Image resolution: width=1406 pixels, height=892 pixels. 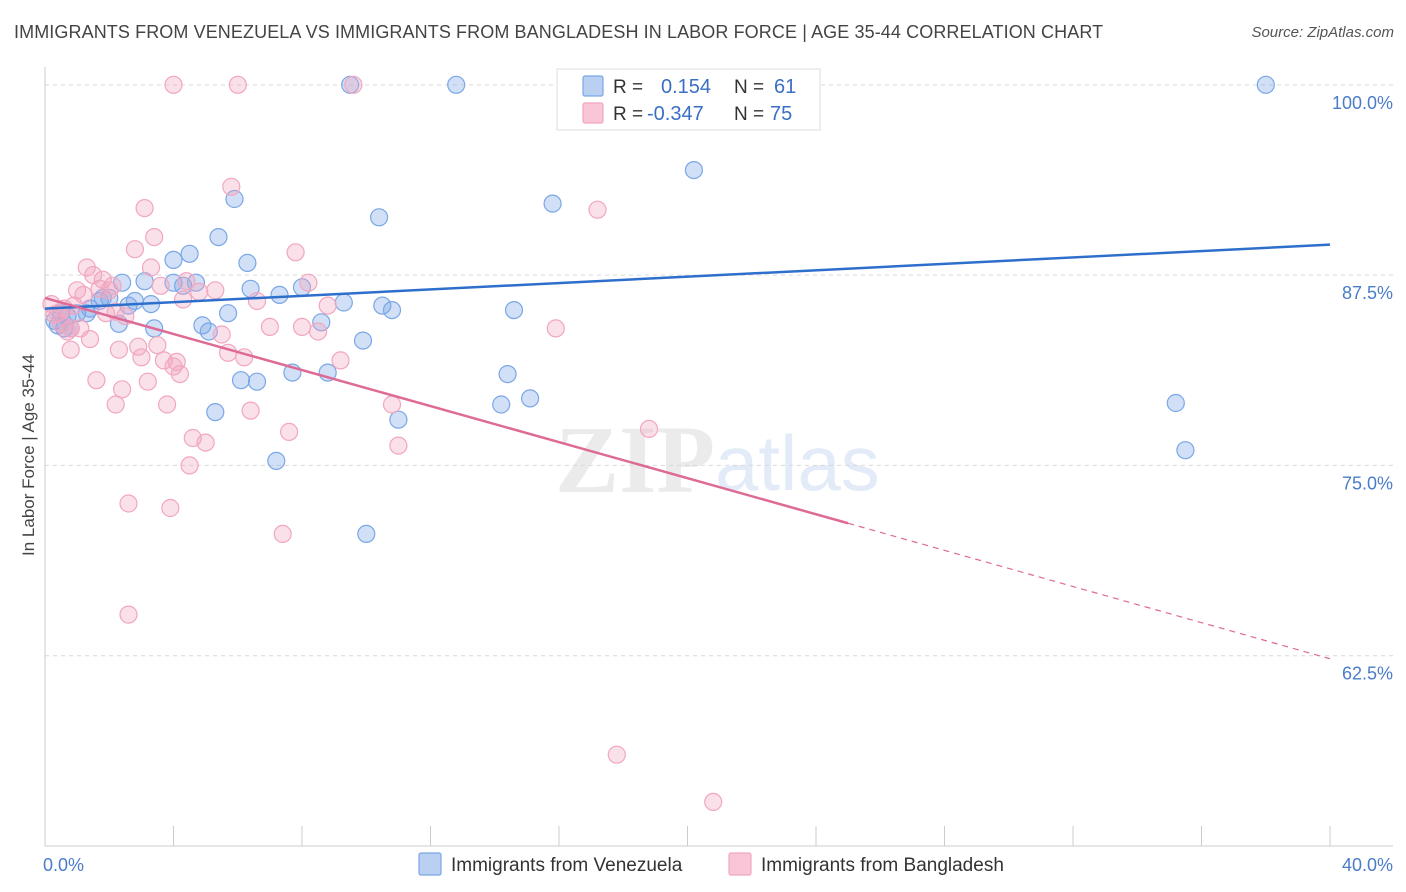 I want to click on stats-r-label-venezuela: R =, so click(x=628, y=87).